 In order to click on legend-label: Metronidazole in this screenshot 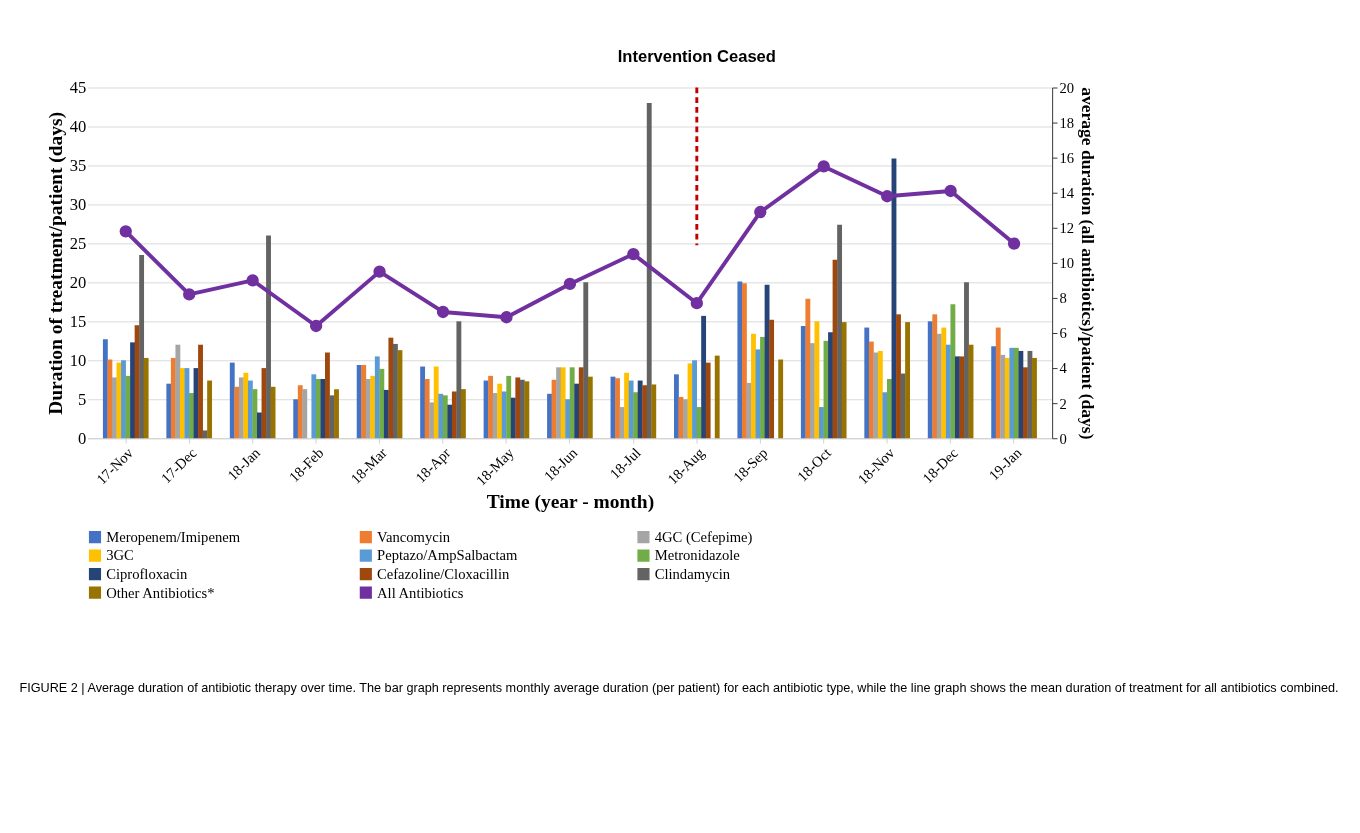, I will do `click(697, 555)`.